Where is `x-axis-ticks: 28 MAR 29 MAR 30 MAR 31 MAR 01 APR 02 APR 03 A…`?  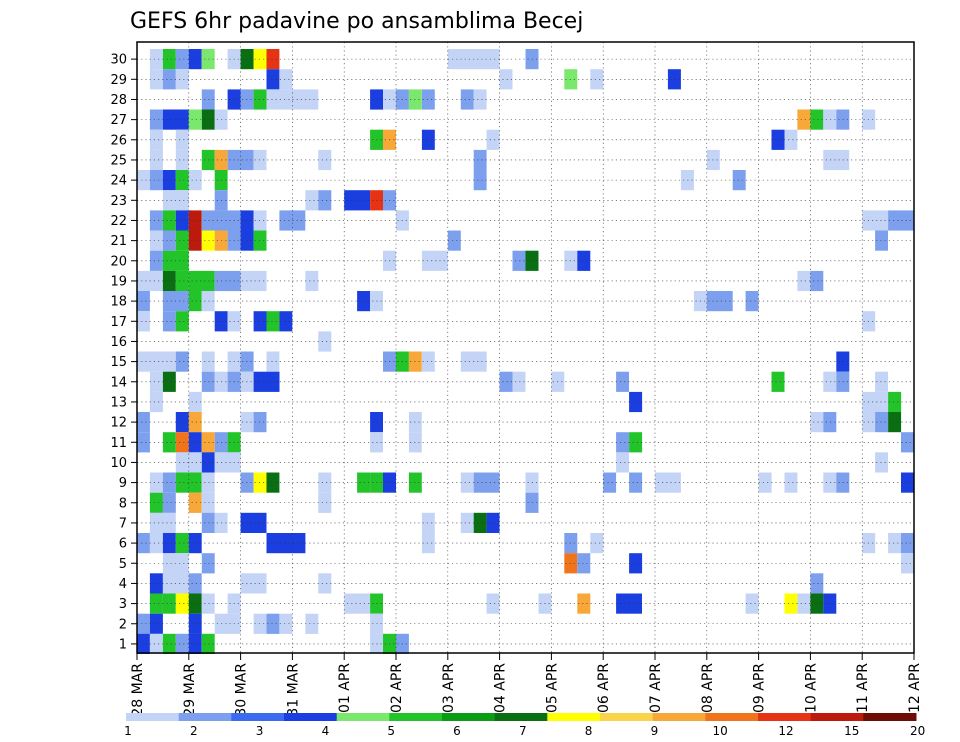
x-axis-ticks: 28 MAR 29 MAR 30 MAR 31 MAR 01 APR 02 APR 03 A… is located at coordinates (526, 685).